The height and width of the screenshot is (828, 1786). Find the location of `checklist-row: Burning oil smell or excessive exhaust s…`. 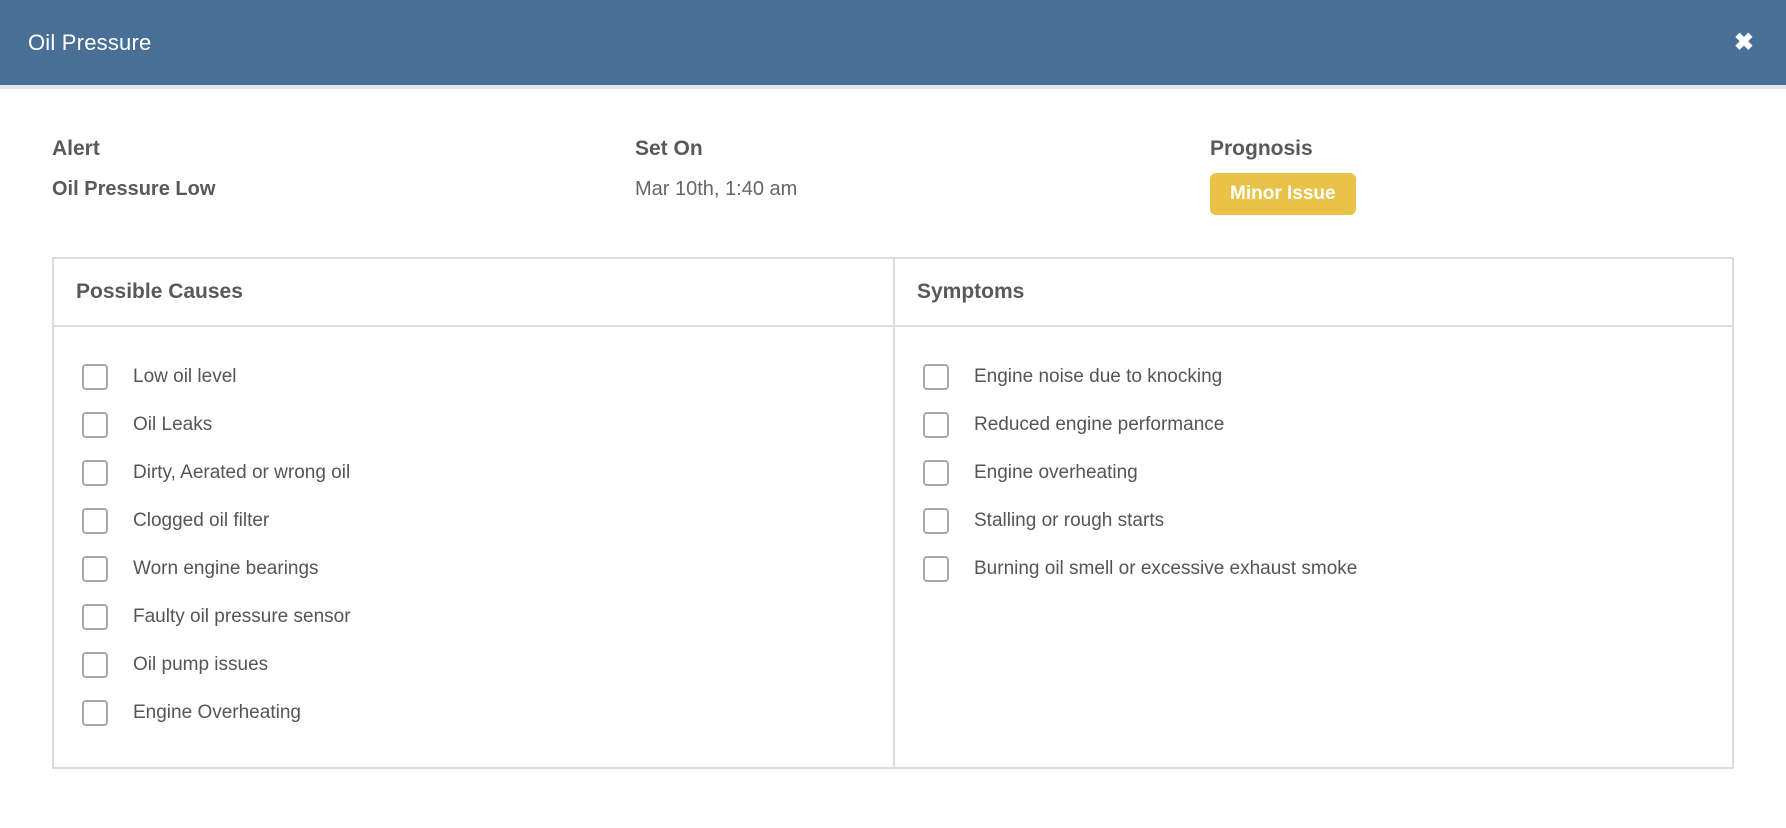

checklist-row: Burning oil smell or excessive exhaust s… is located at coordinates (1313, 569).